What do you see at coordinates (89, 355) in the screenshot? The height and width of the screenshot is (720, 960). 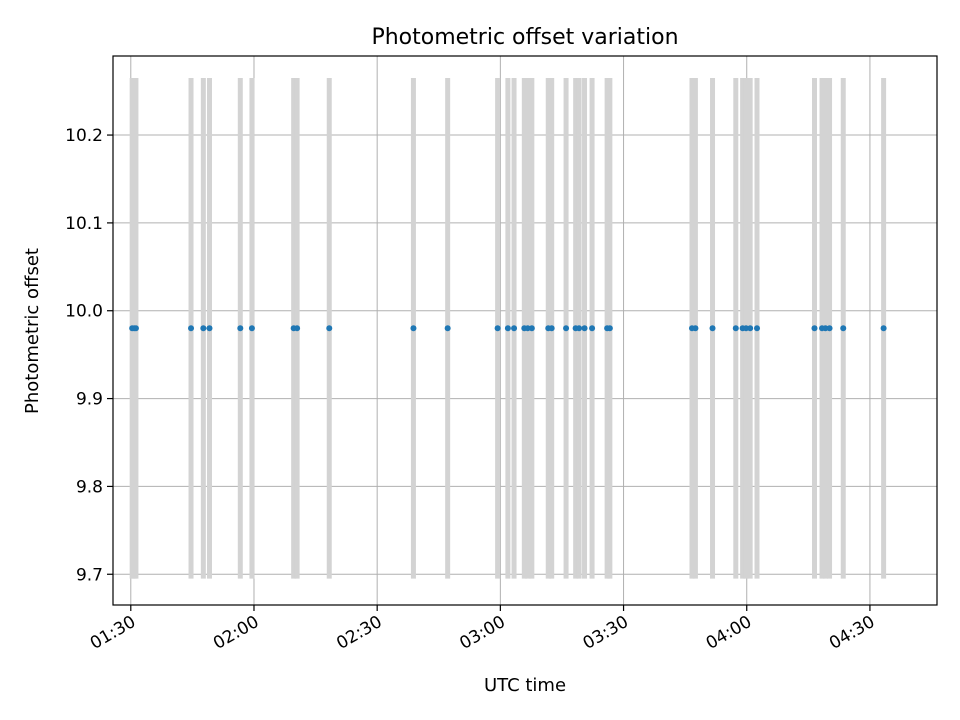 I see `y-axis-ticks: 9.7 9.8 9.9 10.0 10.1 10.2` at bounding box center [89, 355].